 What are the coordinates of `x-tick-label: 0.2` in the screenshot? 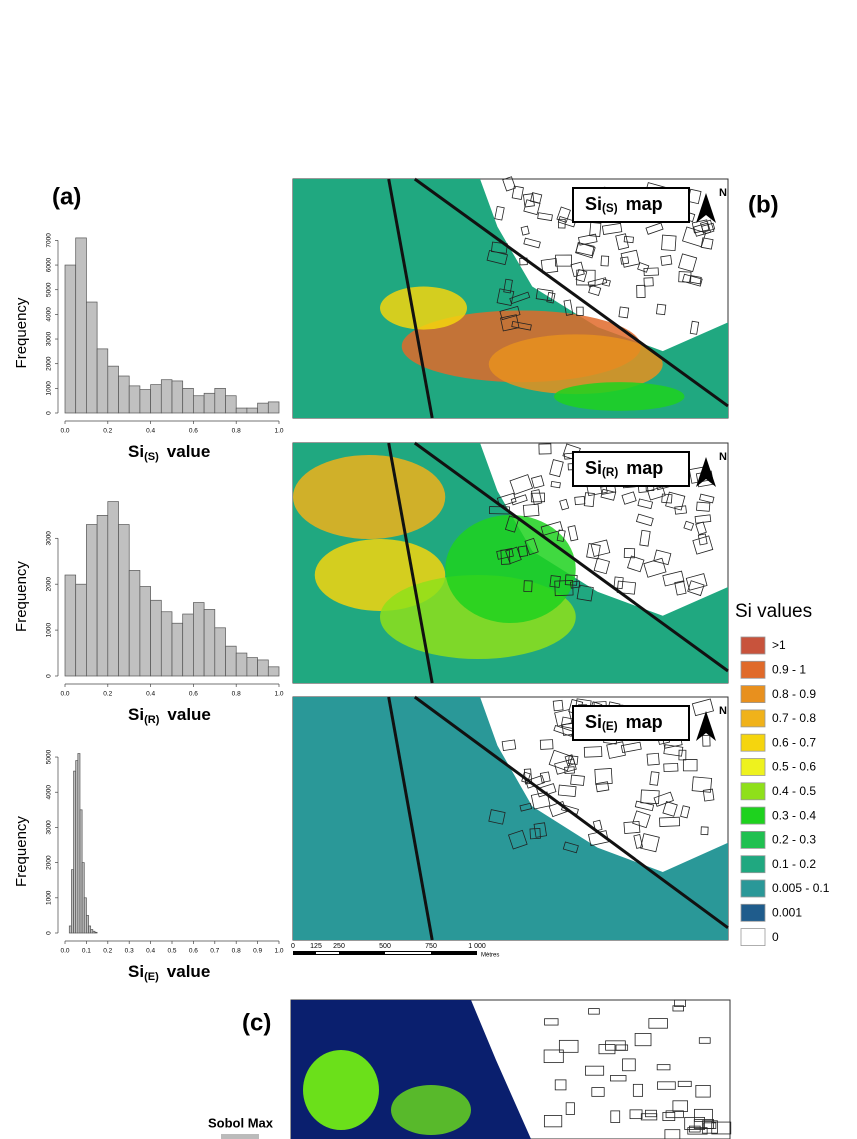 It's located at (107, 694).